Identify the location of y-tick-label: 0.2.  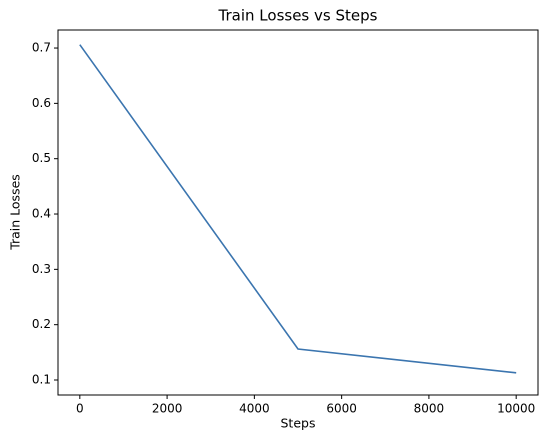
(41, 324).